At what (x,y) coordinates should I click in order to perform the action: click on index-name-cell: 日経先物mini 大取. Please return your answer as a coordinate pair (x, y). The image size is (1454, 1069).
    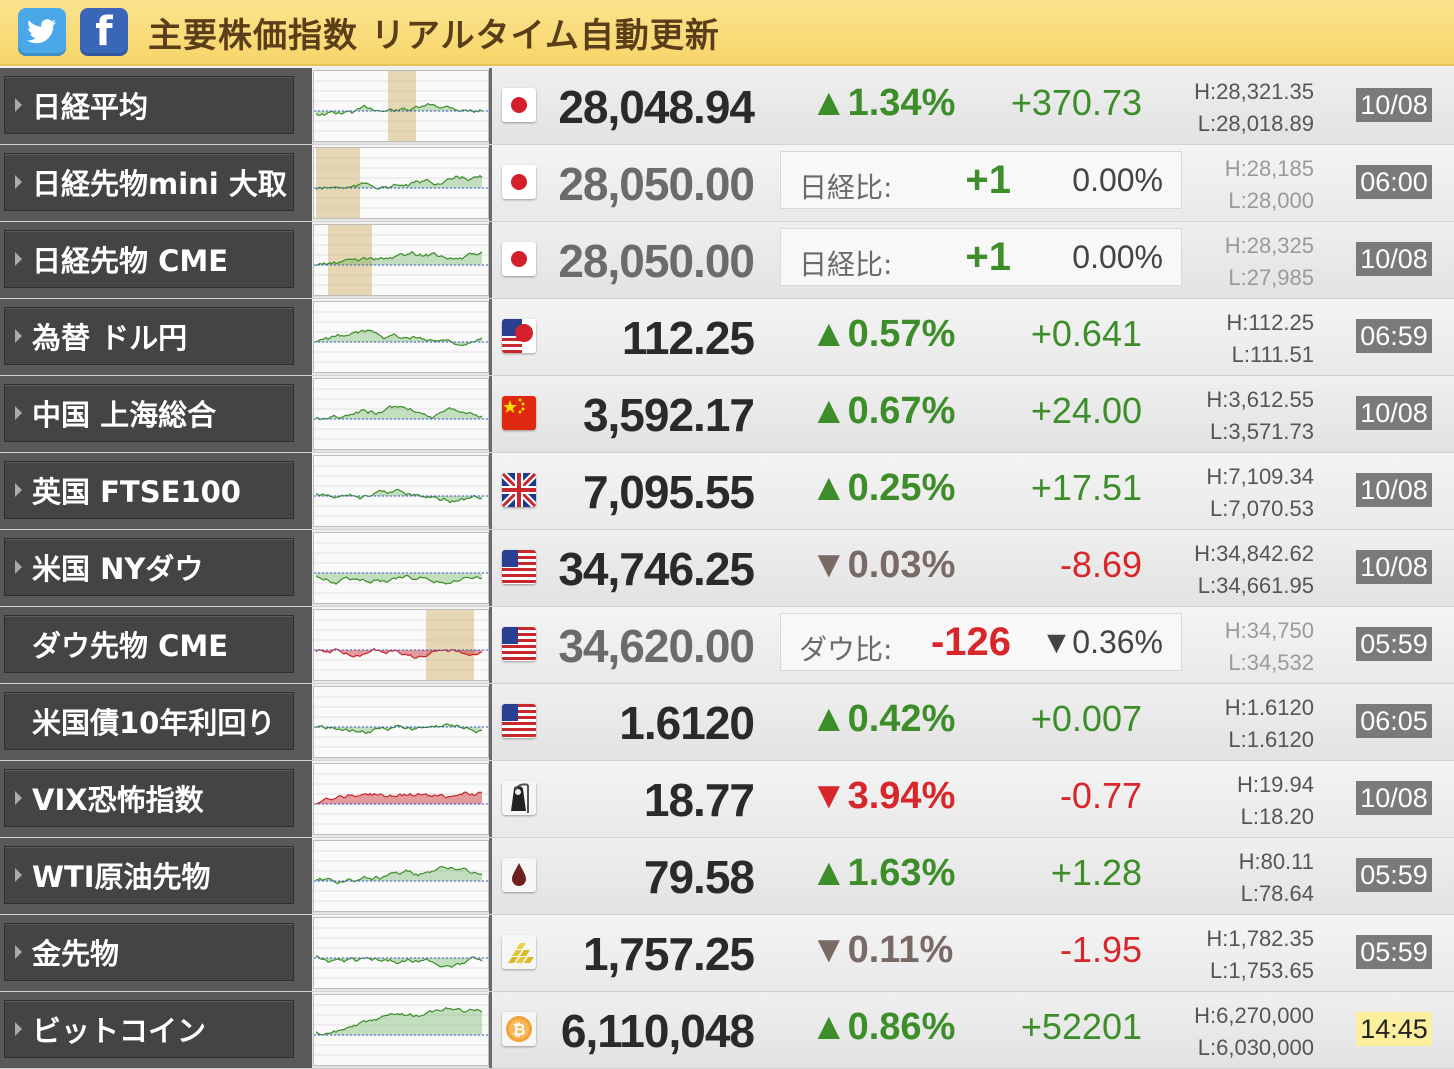
    Looking at the image, I should click on (156, 183).